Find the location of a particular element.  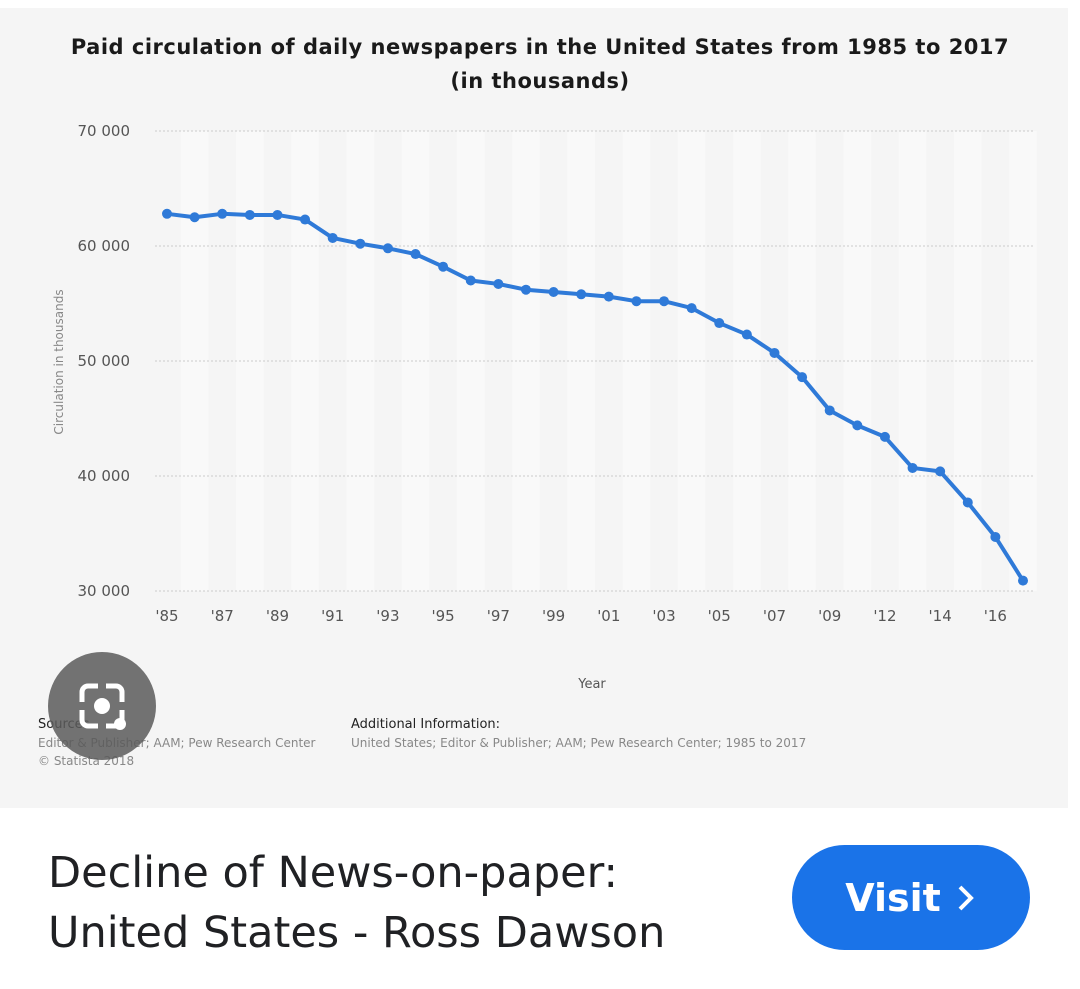

visit-label: Visit is located at coordinates (893, 897).